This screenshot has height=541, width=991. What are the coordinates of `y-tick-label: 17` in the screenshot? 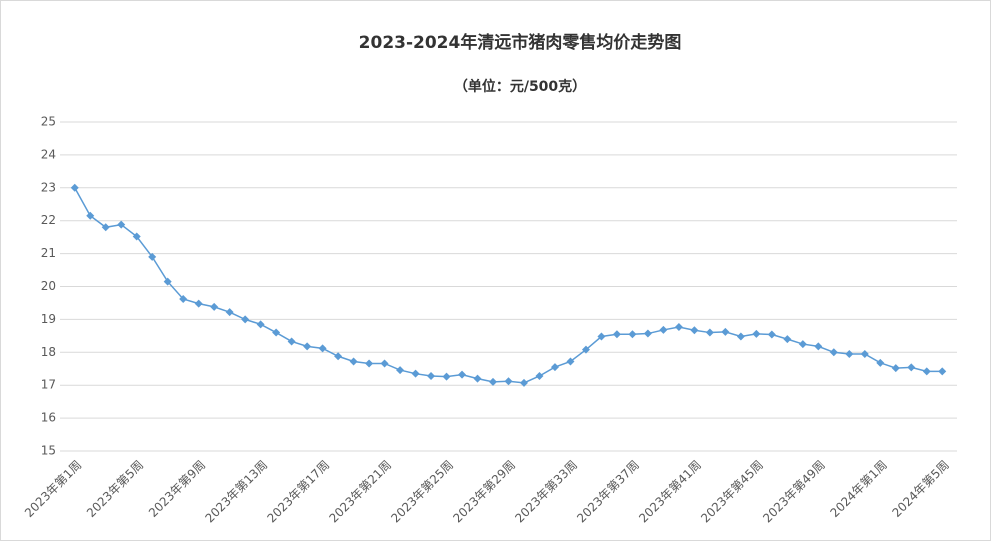 It's located at (48, 385).